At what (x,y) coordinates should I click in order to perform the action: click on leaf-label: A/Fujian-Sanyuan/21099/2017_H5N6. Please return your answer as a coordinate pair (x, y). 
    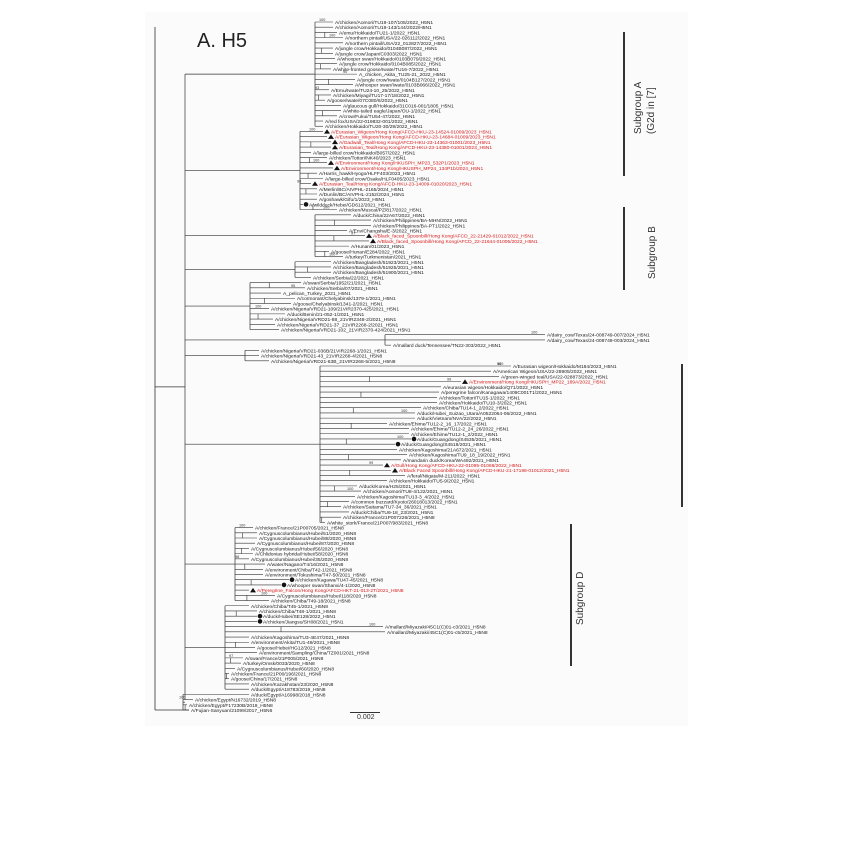
    Looking at the image, I should click on (232, 711).